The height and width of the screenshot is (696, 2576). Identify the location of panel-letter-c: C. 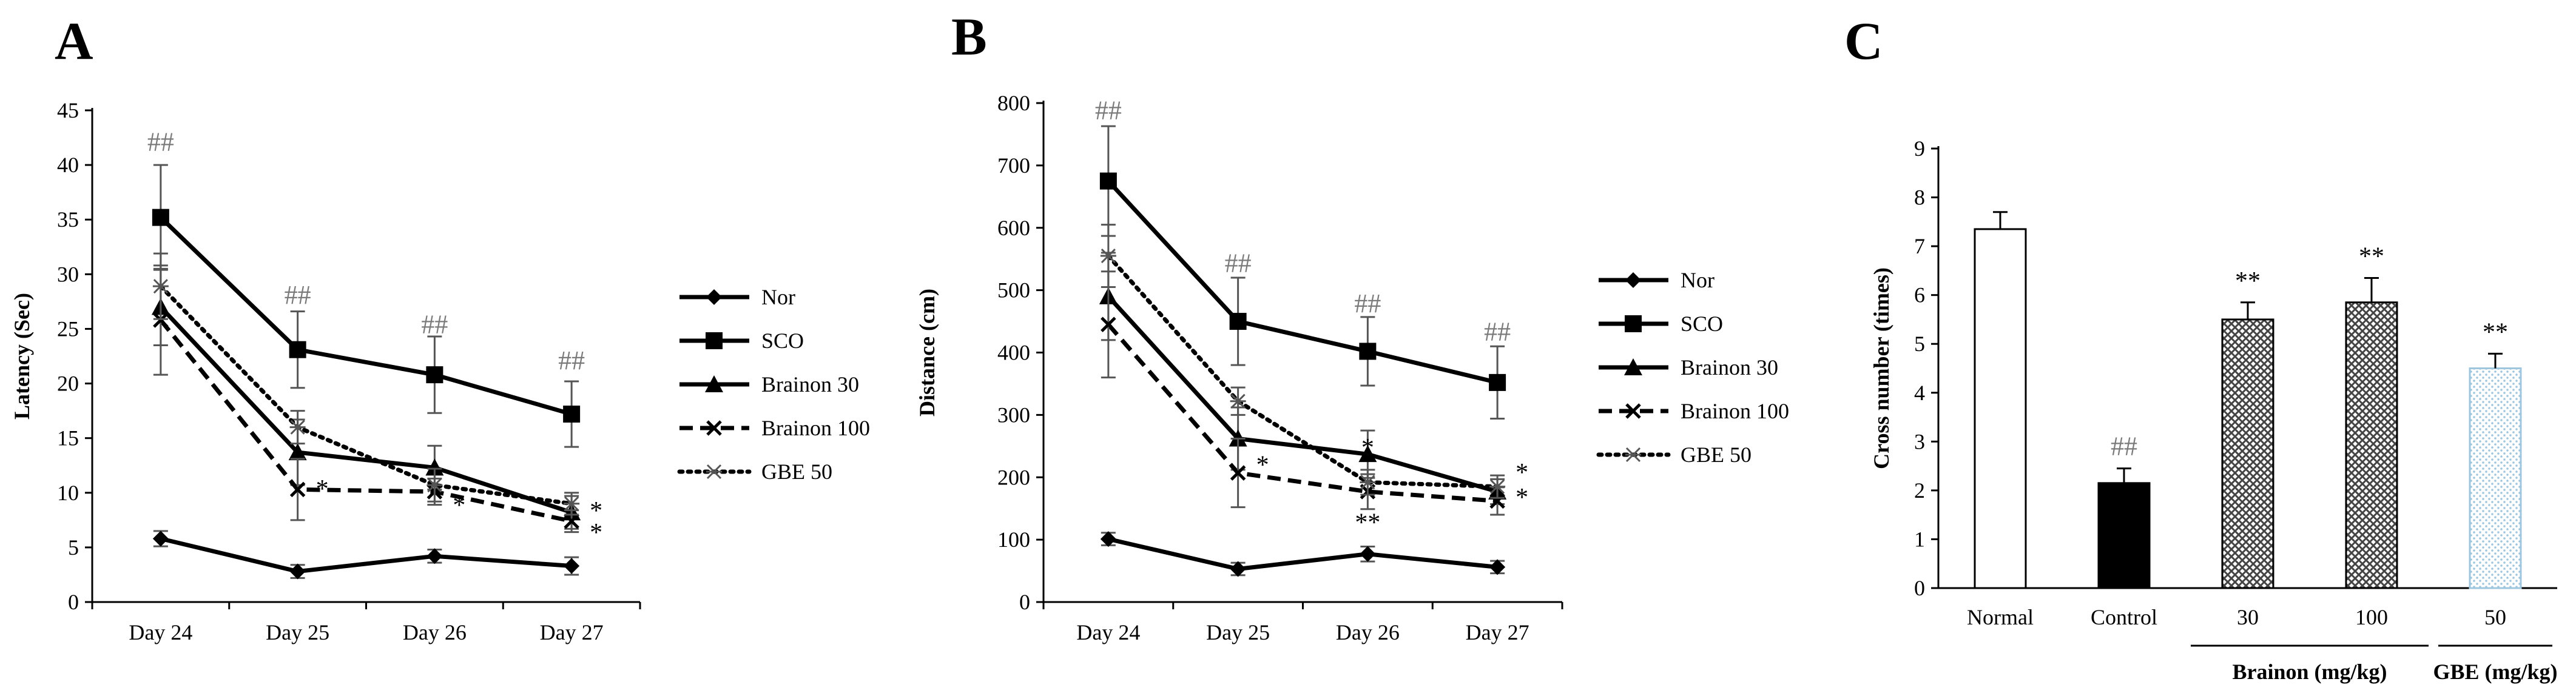
(1864, 41).